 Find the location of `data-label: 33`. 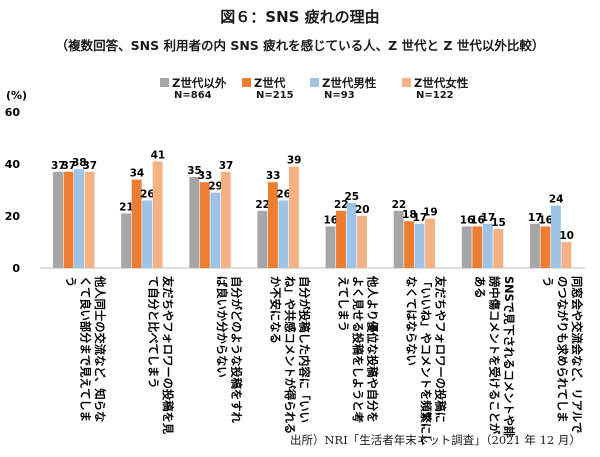

data-label: 33 is located at coordinates (205, 176).